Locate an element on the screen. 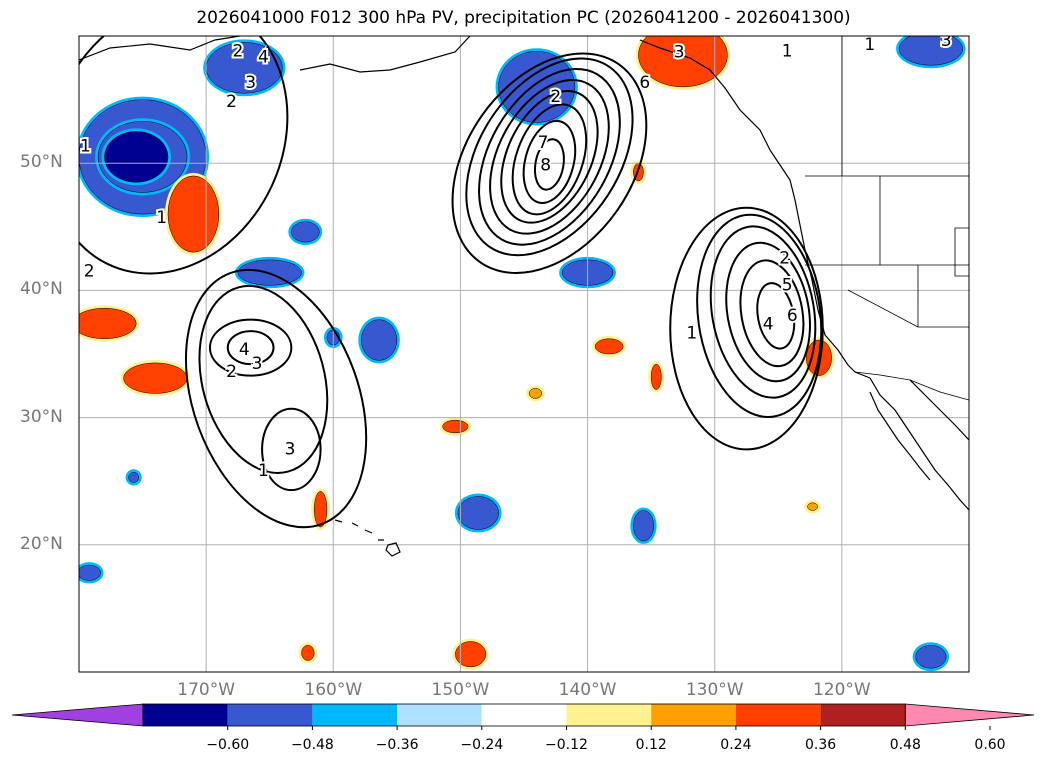 The height and width of the screenshot is (765, 1047). colorbar-tick-label: 0.12 is located at coordinates (651, 745).